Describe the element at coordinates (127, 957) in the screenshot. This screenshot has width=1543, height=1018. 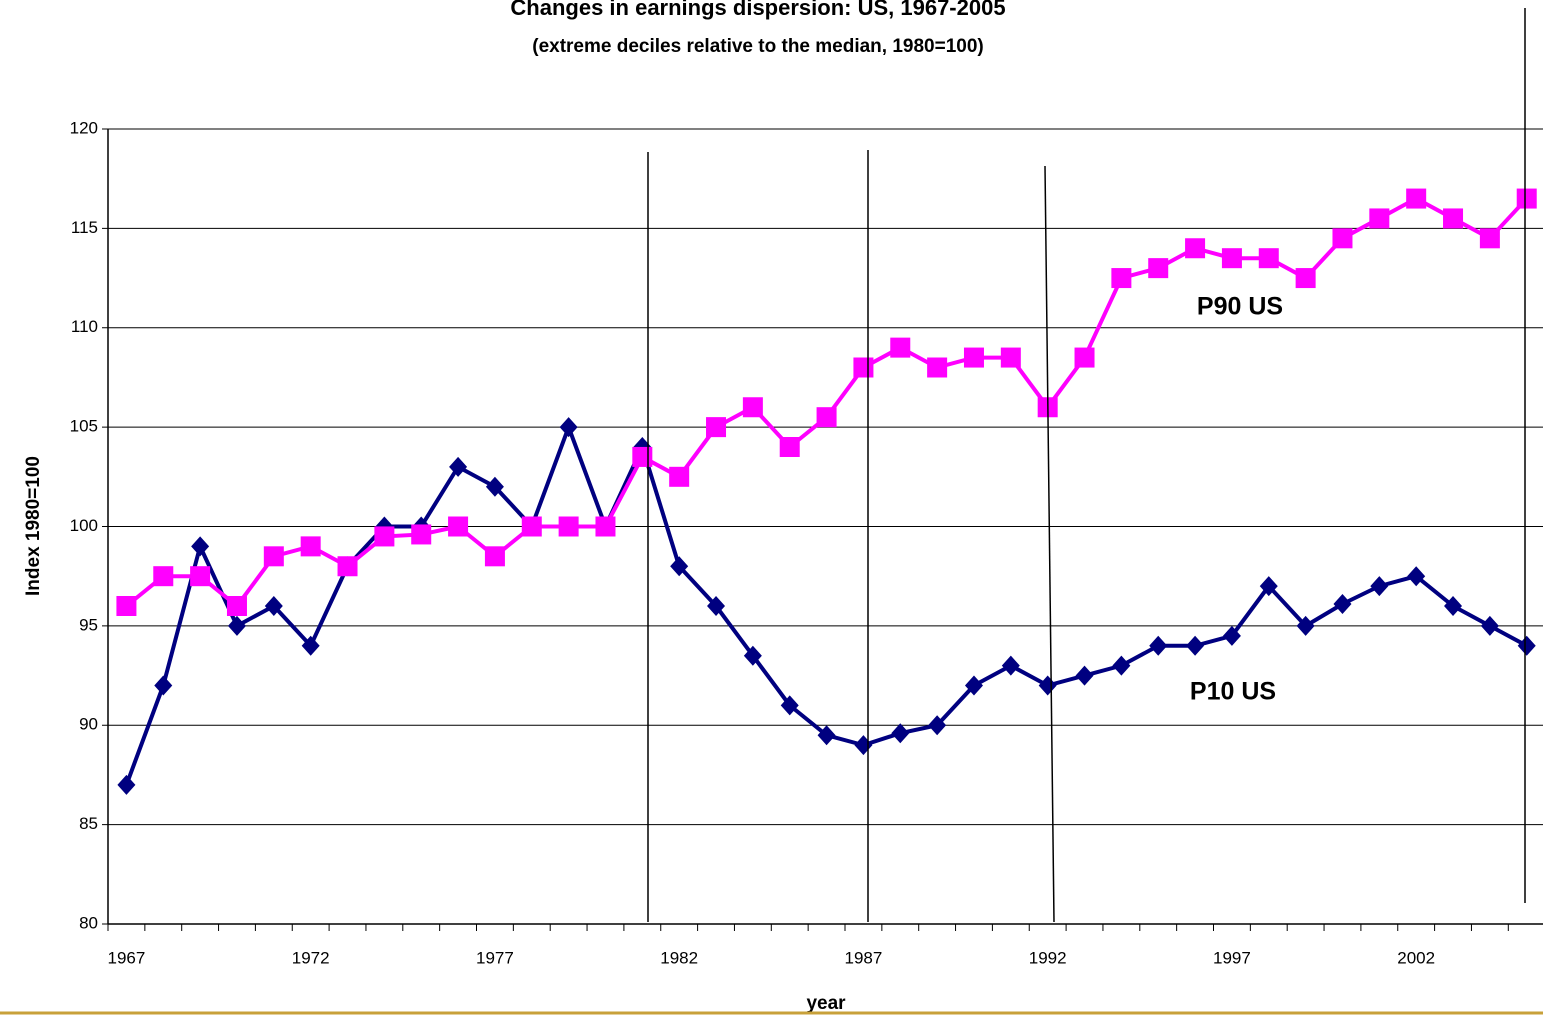
I see `x-tick-label: 1967` at that location.